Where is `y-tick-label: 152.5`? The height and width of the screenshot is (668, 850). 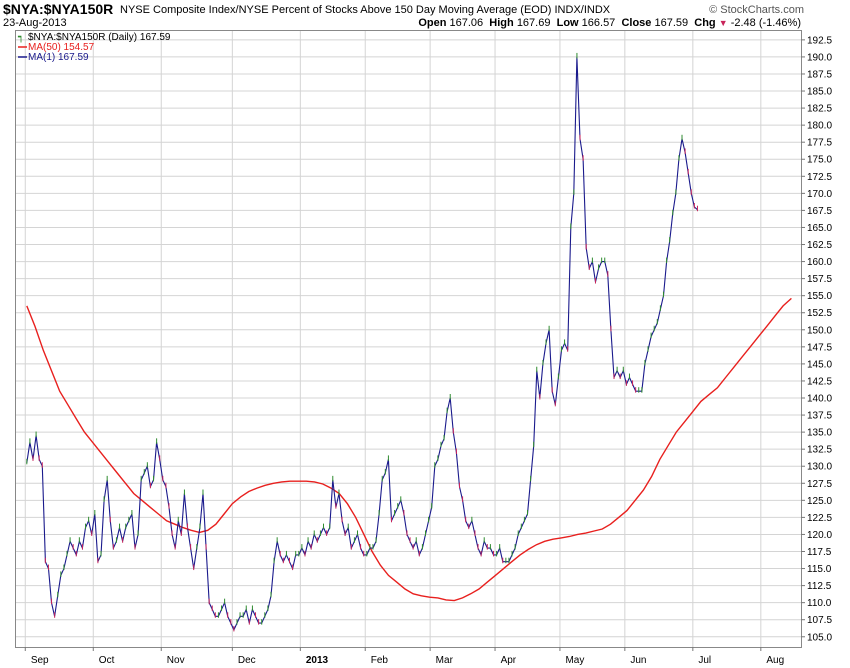 y-tick-label: 152.5 is located at coordinates (819, 313).